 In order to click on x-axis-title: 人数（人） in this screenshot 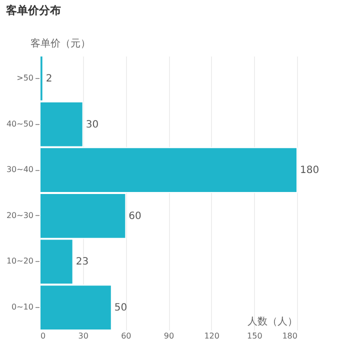, I will do `click(273, 322)`.